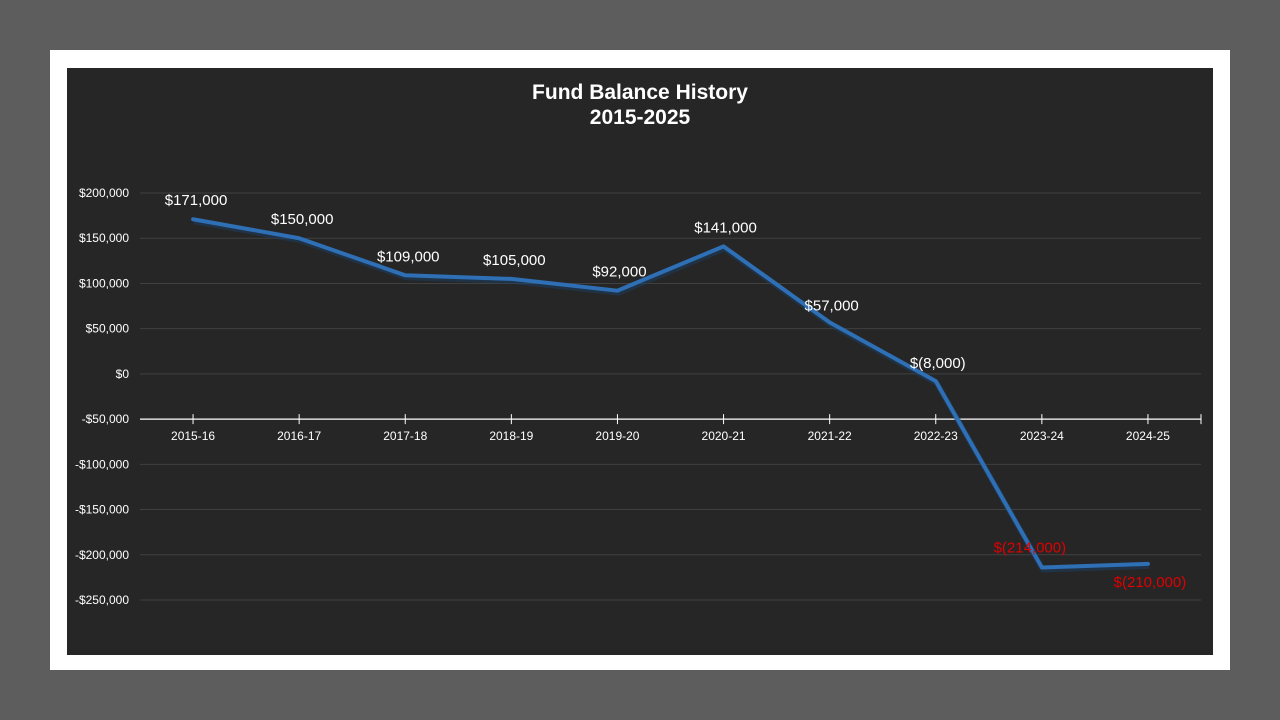 Image resolution: width=1280 pixels, height=720 pixels. Describe the element at coordinates (640, 117) in the screenshot. I see `chart-subtitle: 2015-2025` at that location.